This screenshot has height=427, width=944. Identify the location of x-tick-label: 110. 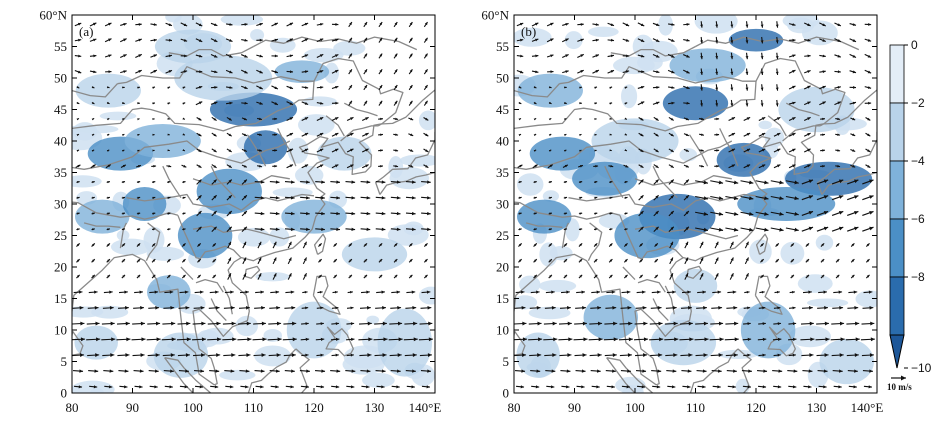
(695, 407).